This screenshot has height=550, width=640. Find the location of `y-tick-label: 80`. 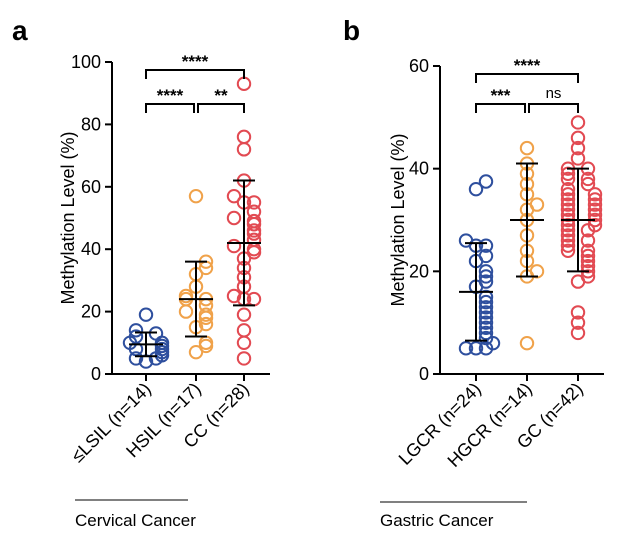

y-tick-label: 80 is located at coordinates (91, 124).